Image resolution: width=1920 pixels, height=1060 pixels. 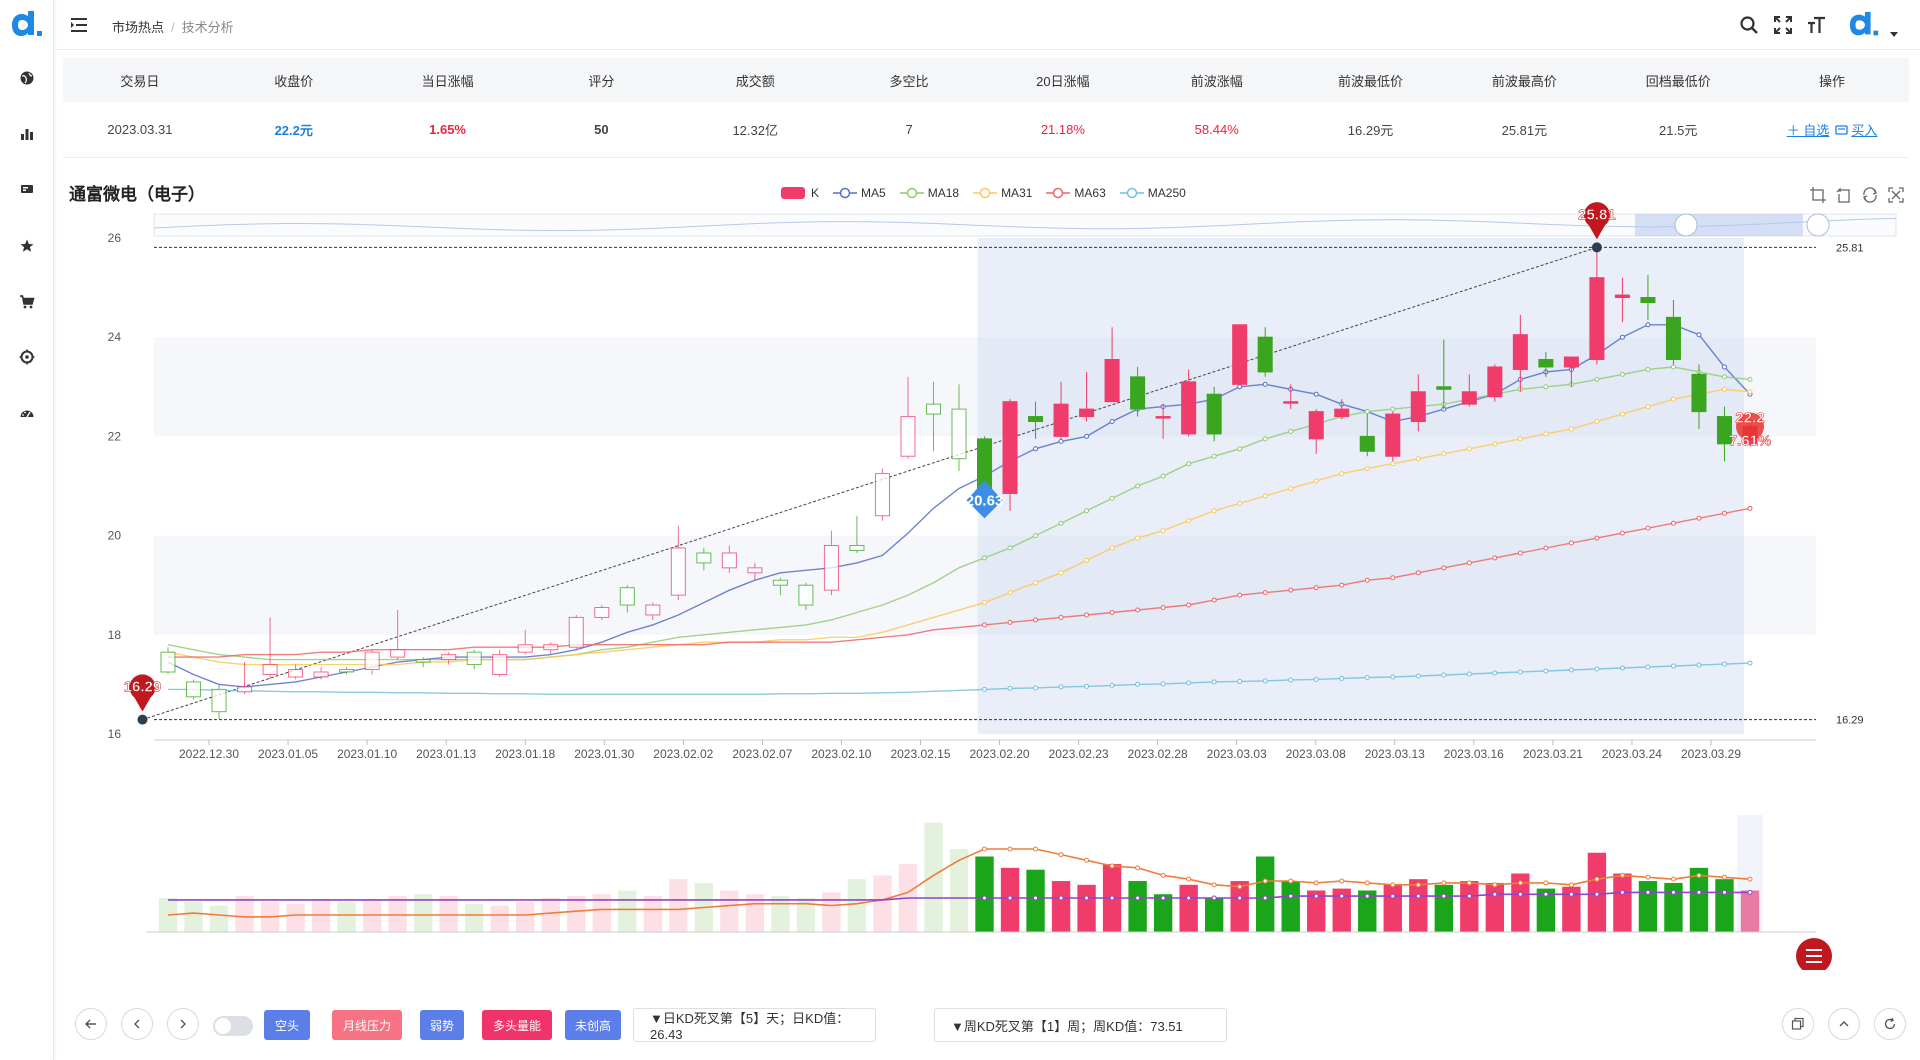 I want to click on star-icon, so click(x=27, y=245).